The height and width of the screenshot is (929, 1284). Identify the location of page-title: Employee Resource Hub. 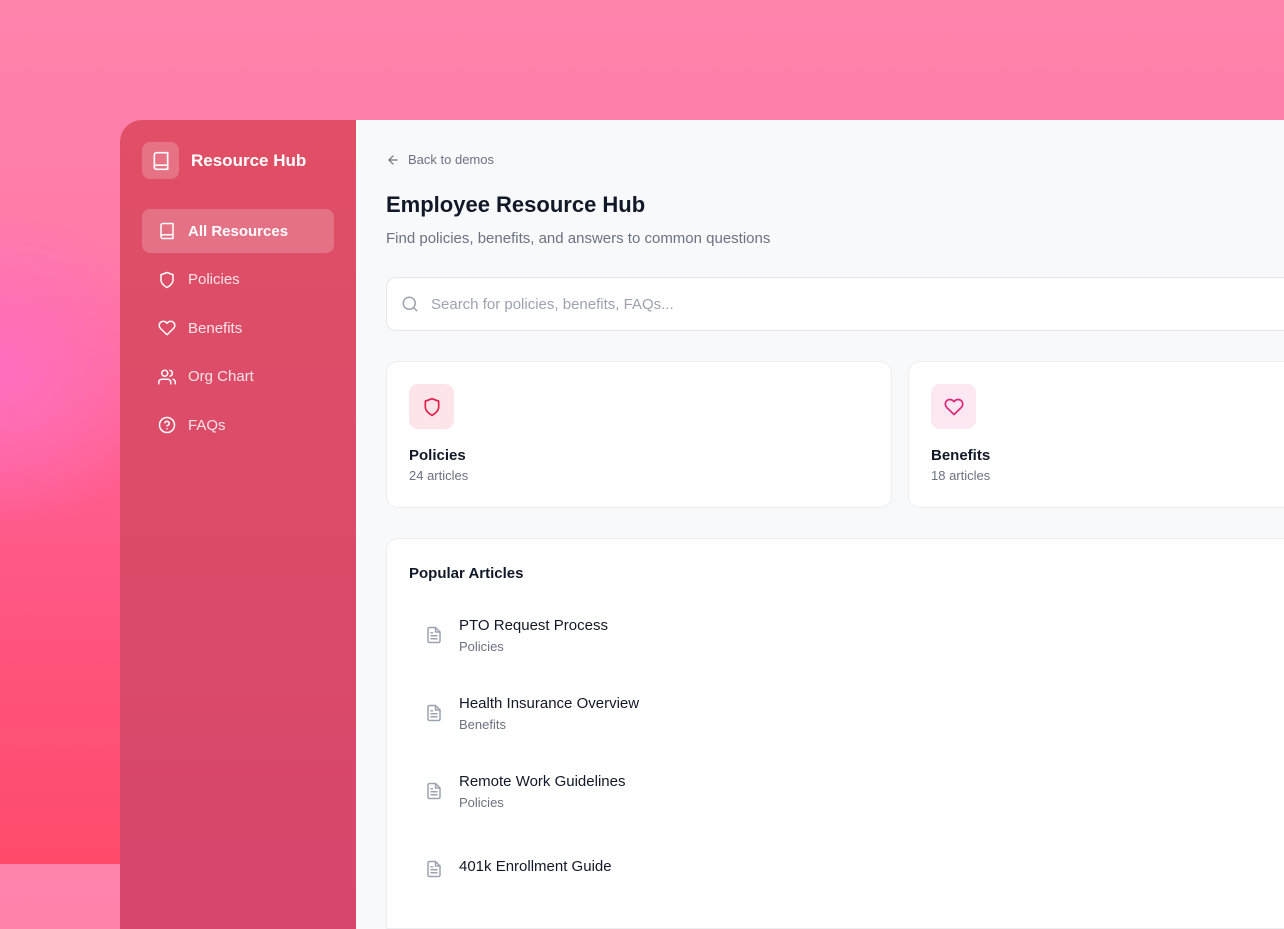
(516, 204).